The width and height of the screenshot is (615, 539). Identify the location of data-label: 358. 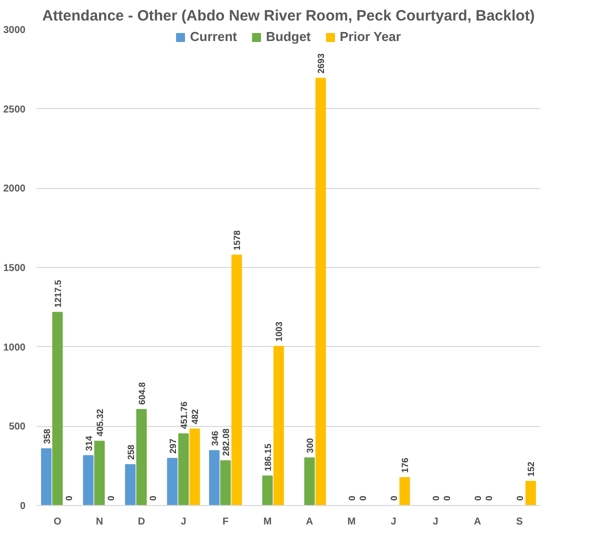
(47, 436).